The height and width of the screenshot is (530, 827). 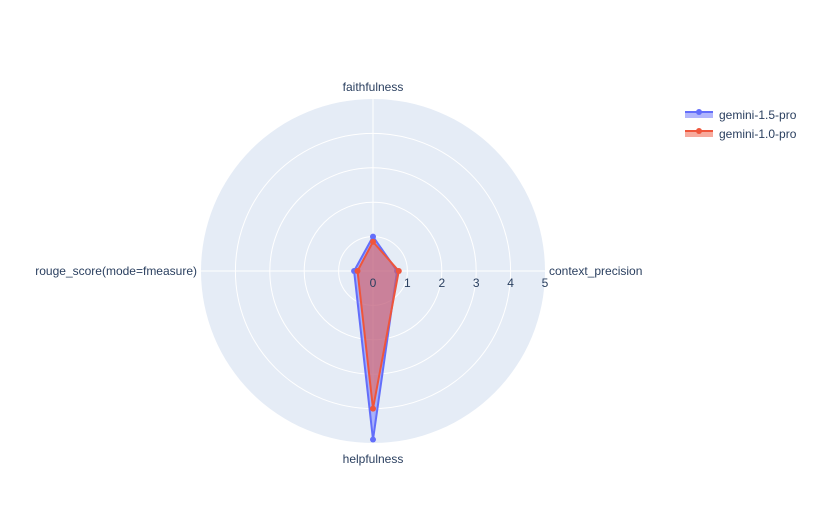 I want to click on axis-label-helpfulness: helpfulness, so click(x=373, y=459).